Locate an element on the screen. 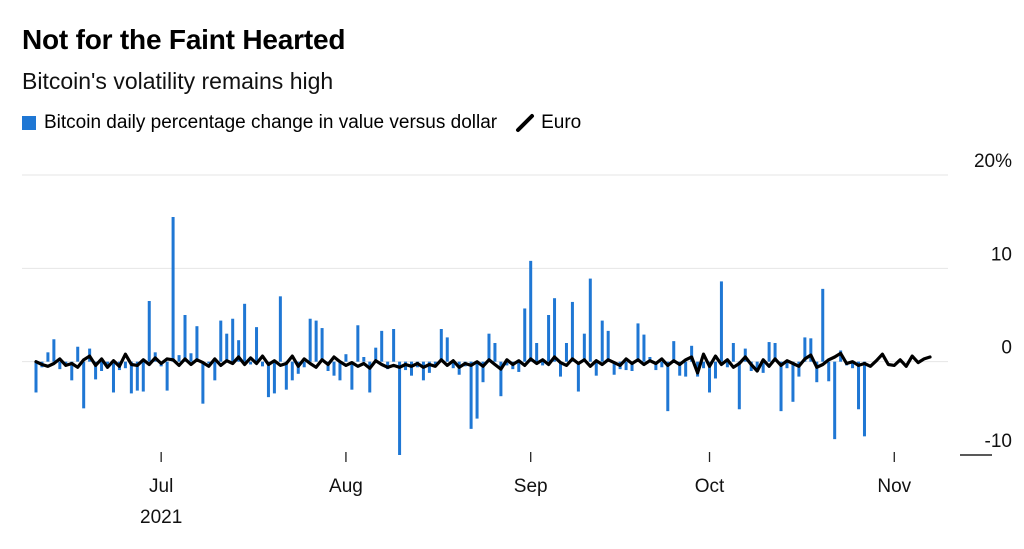  legend-item-euro: Euro is located at coordinates (548, 123).